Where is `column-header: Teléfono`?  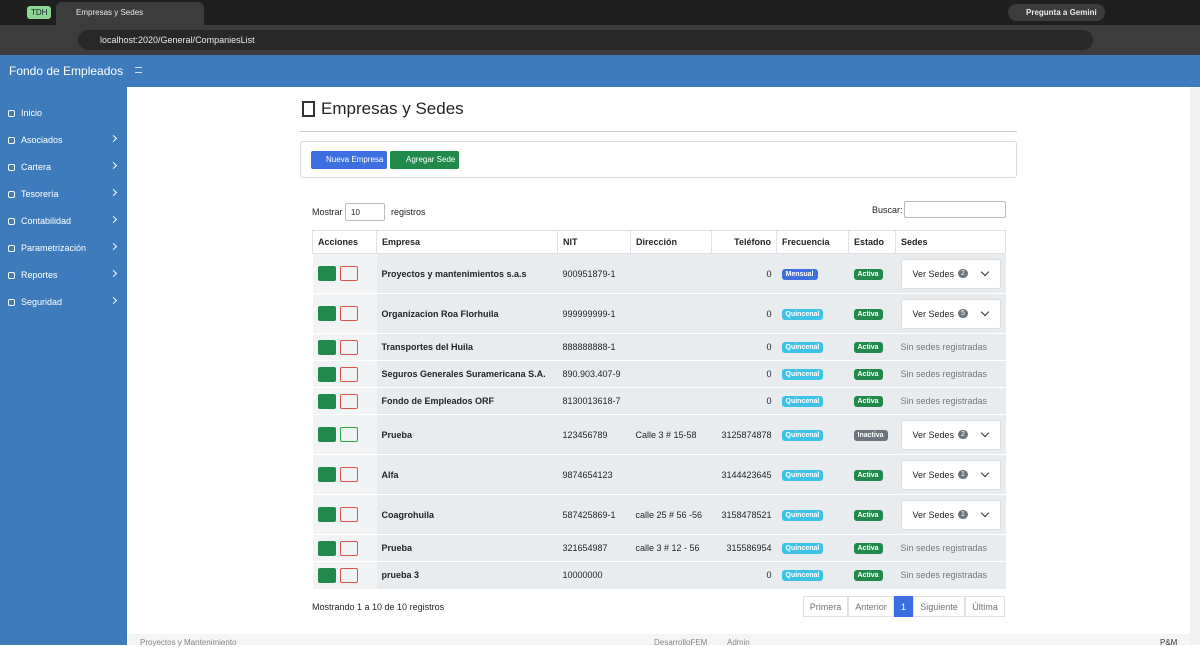 column-header: Teléfono is located at coordinates (744, 242).